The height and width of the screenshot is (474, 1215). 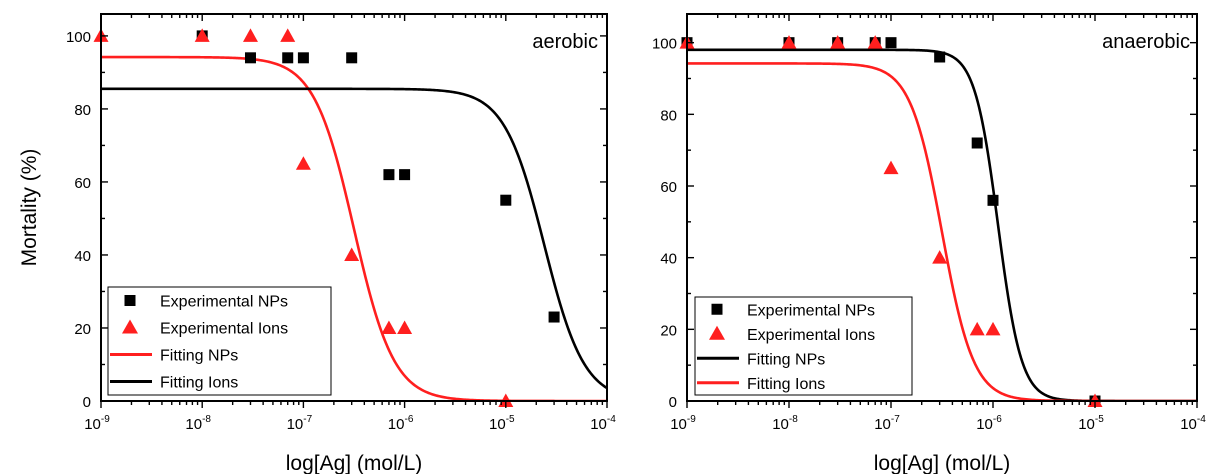 What do you see at coordinates (29, 208) in the screenshot?
I see `y-axis-label: Mortality (%)` at bounding box center [29, 208].